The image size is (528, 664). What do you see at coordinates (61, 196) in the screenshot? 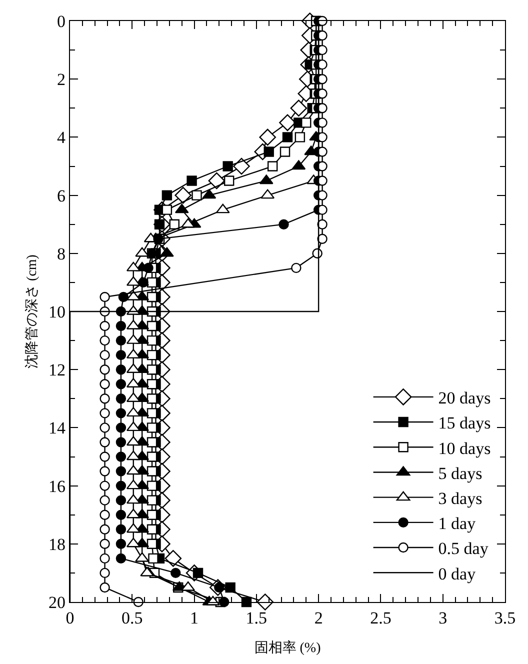
I see `y-tick-label: 6` at bounding box center [61, 196].